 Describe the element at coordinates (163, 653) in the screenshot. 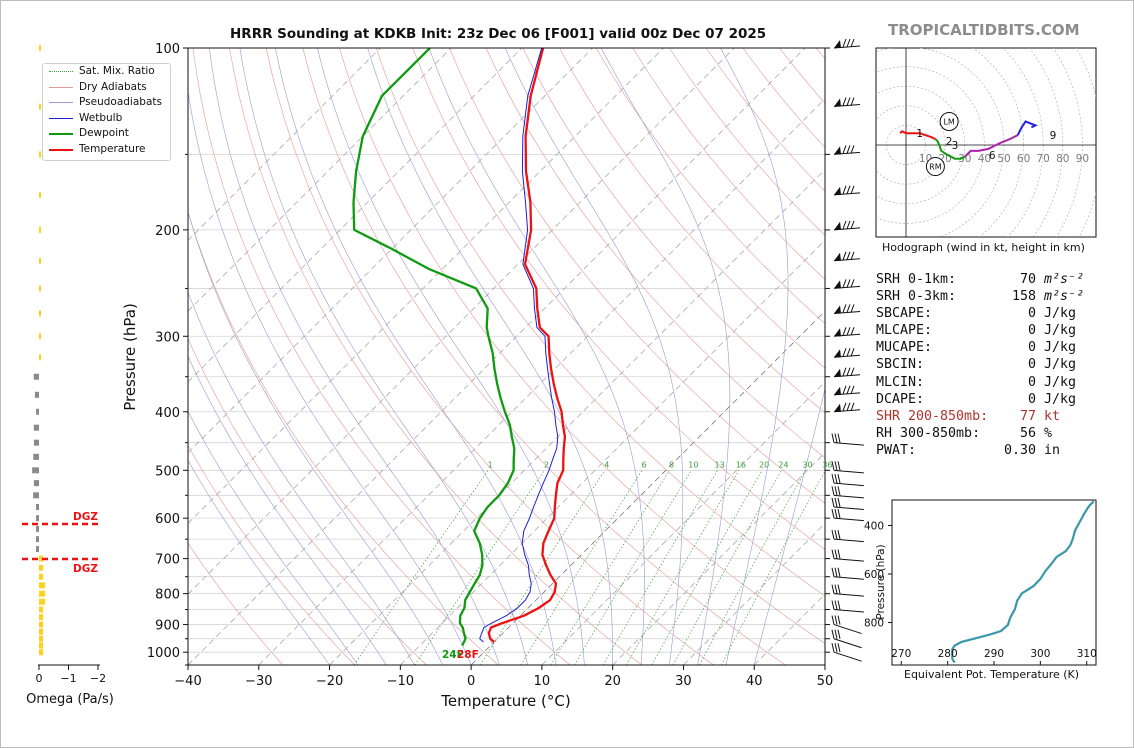

I see `y-tick-label: 1000` at that location.